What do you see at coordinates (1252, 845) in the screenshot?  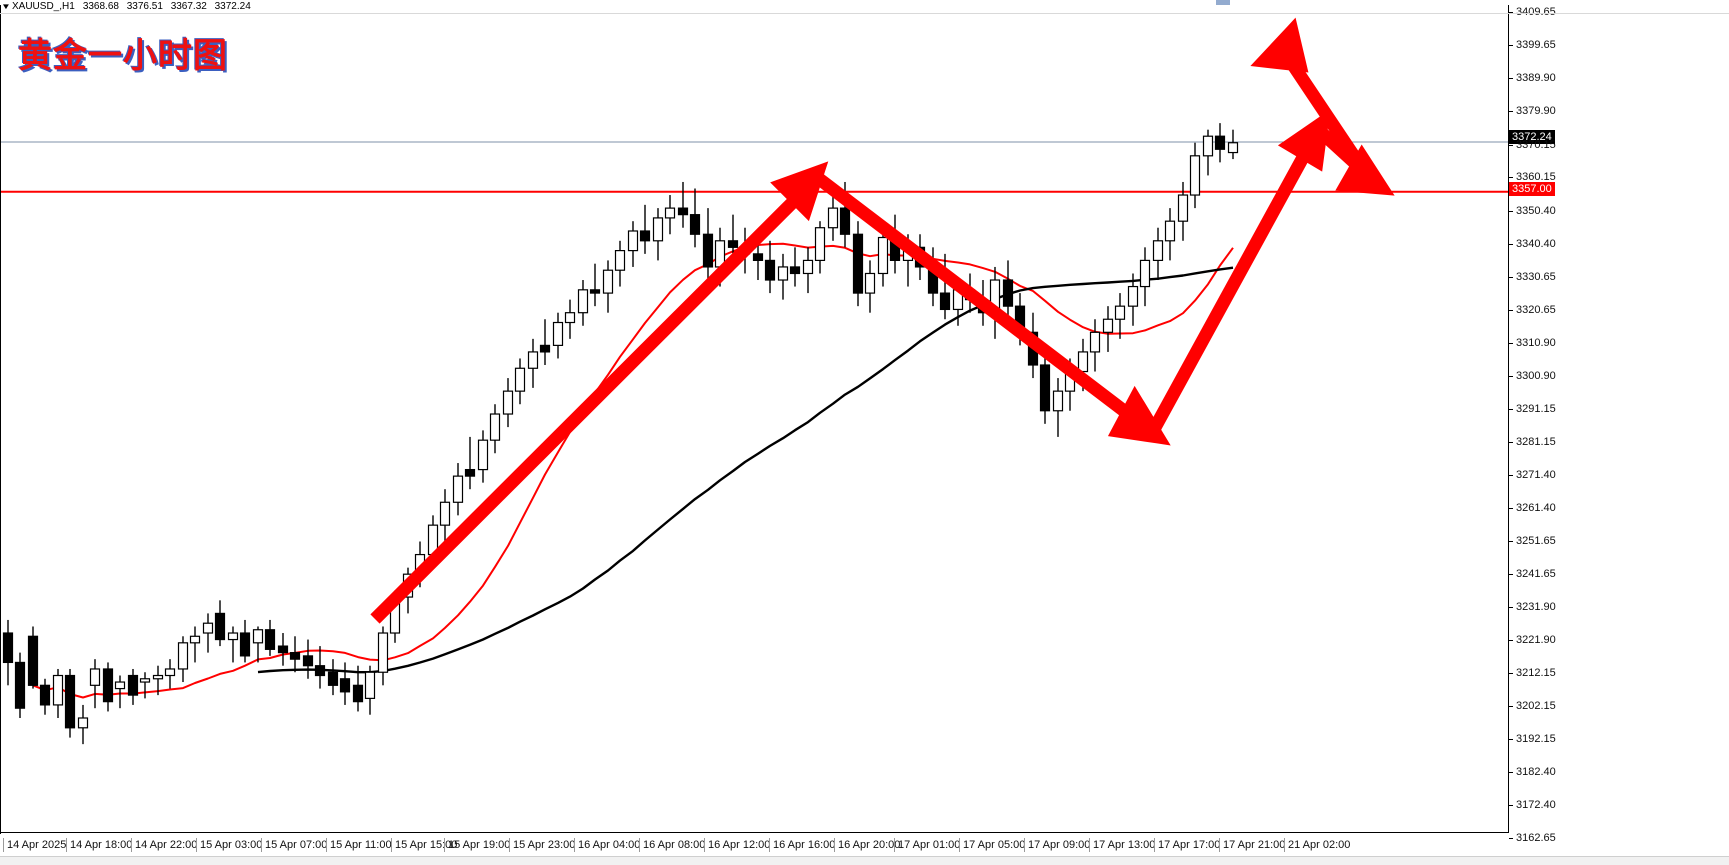 I see `time-tick-label: 17 Apr 21:00` at bounding box center [1252, 845].